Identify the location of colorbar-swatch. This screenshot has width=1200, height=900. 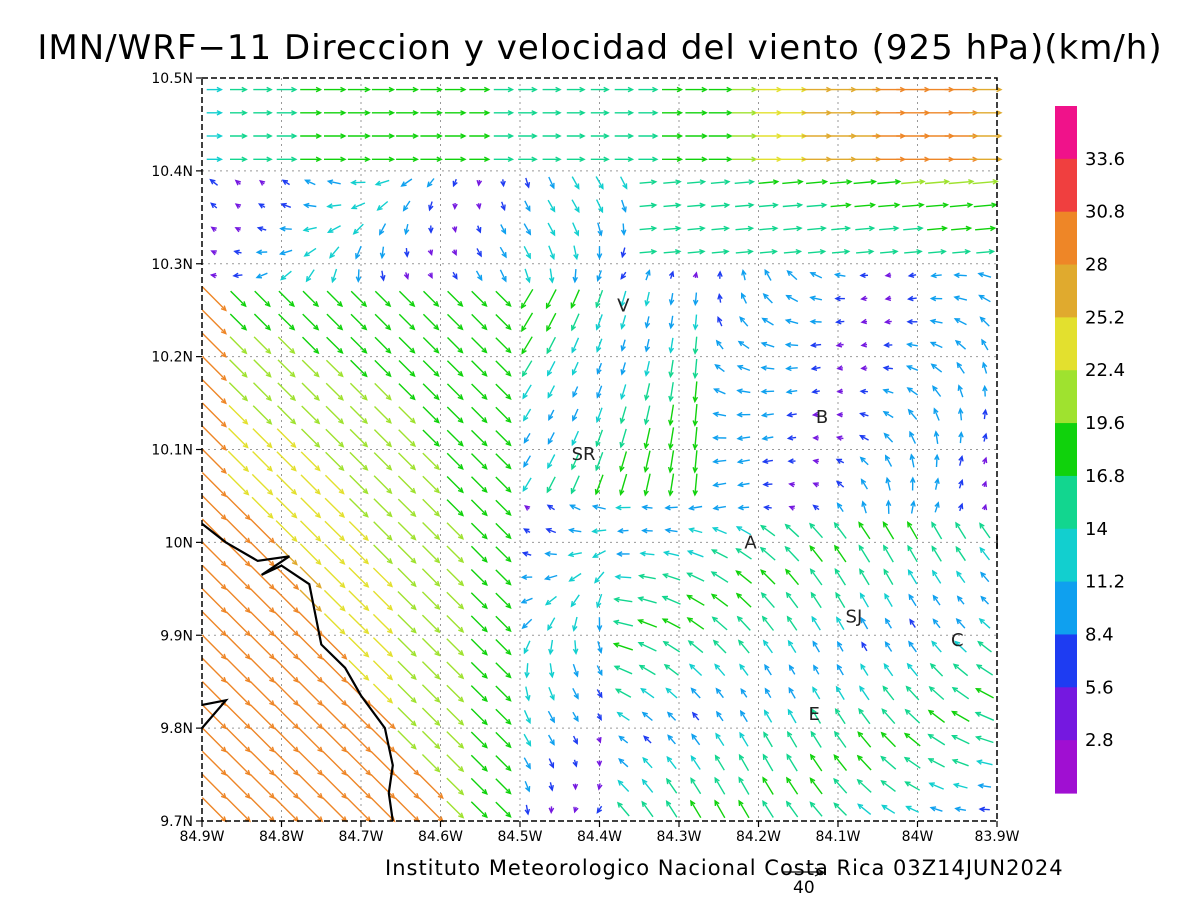
(1066, 767).